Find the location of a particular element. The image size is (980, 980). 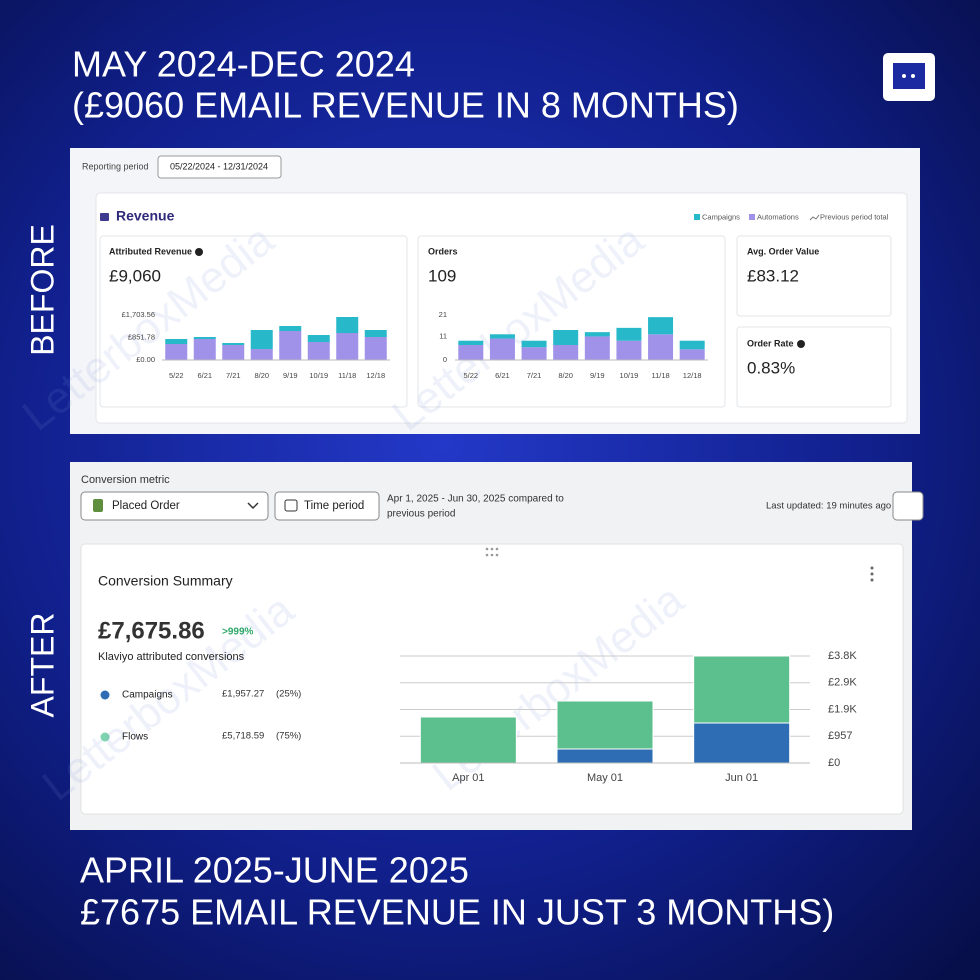

x-tick-label: Apr 01 is located at coordinates (468, 778).